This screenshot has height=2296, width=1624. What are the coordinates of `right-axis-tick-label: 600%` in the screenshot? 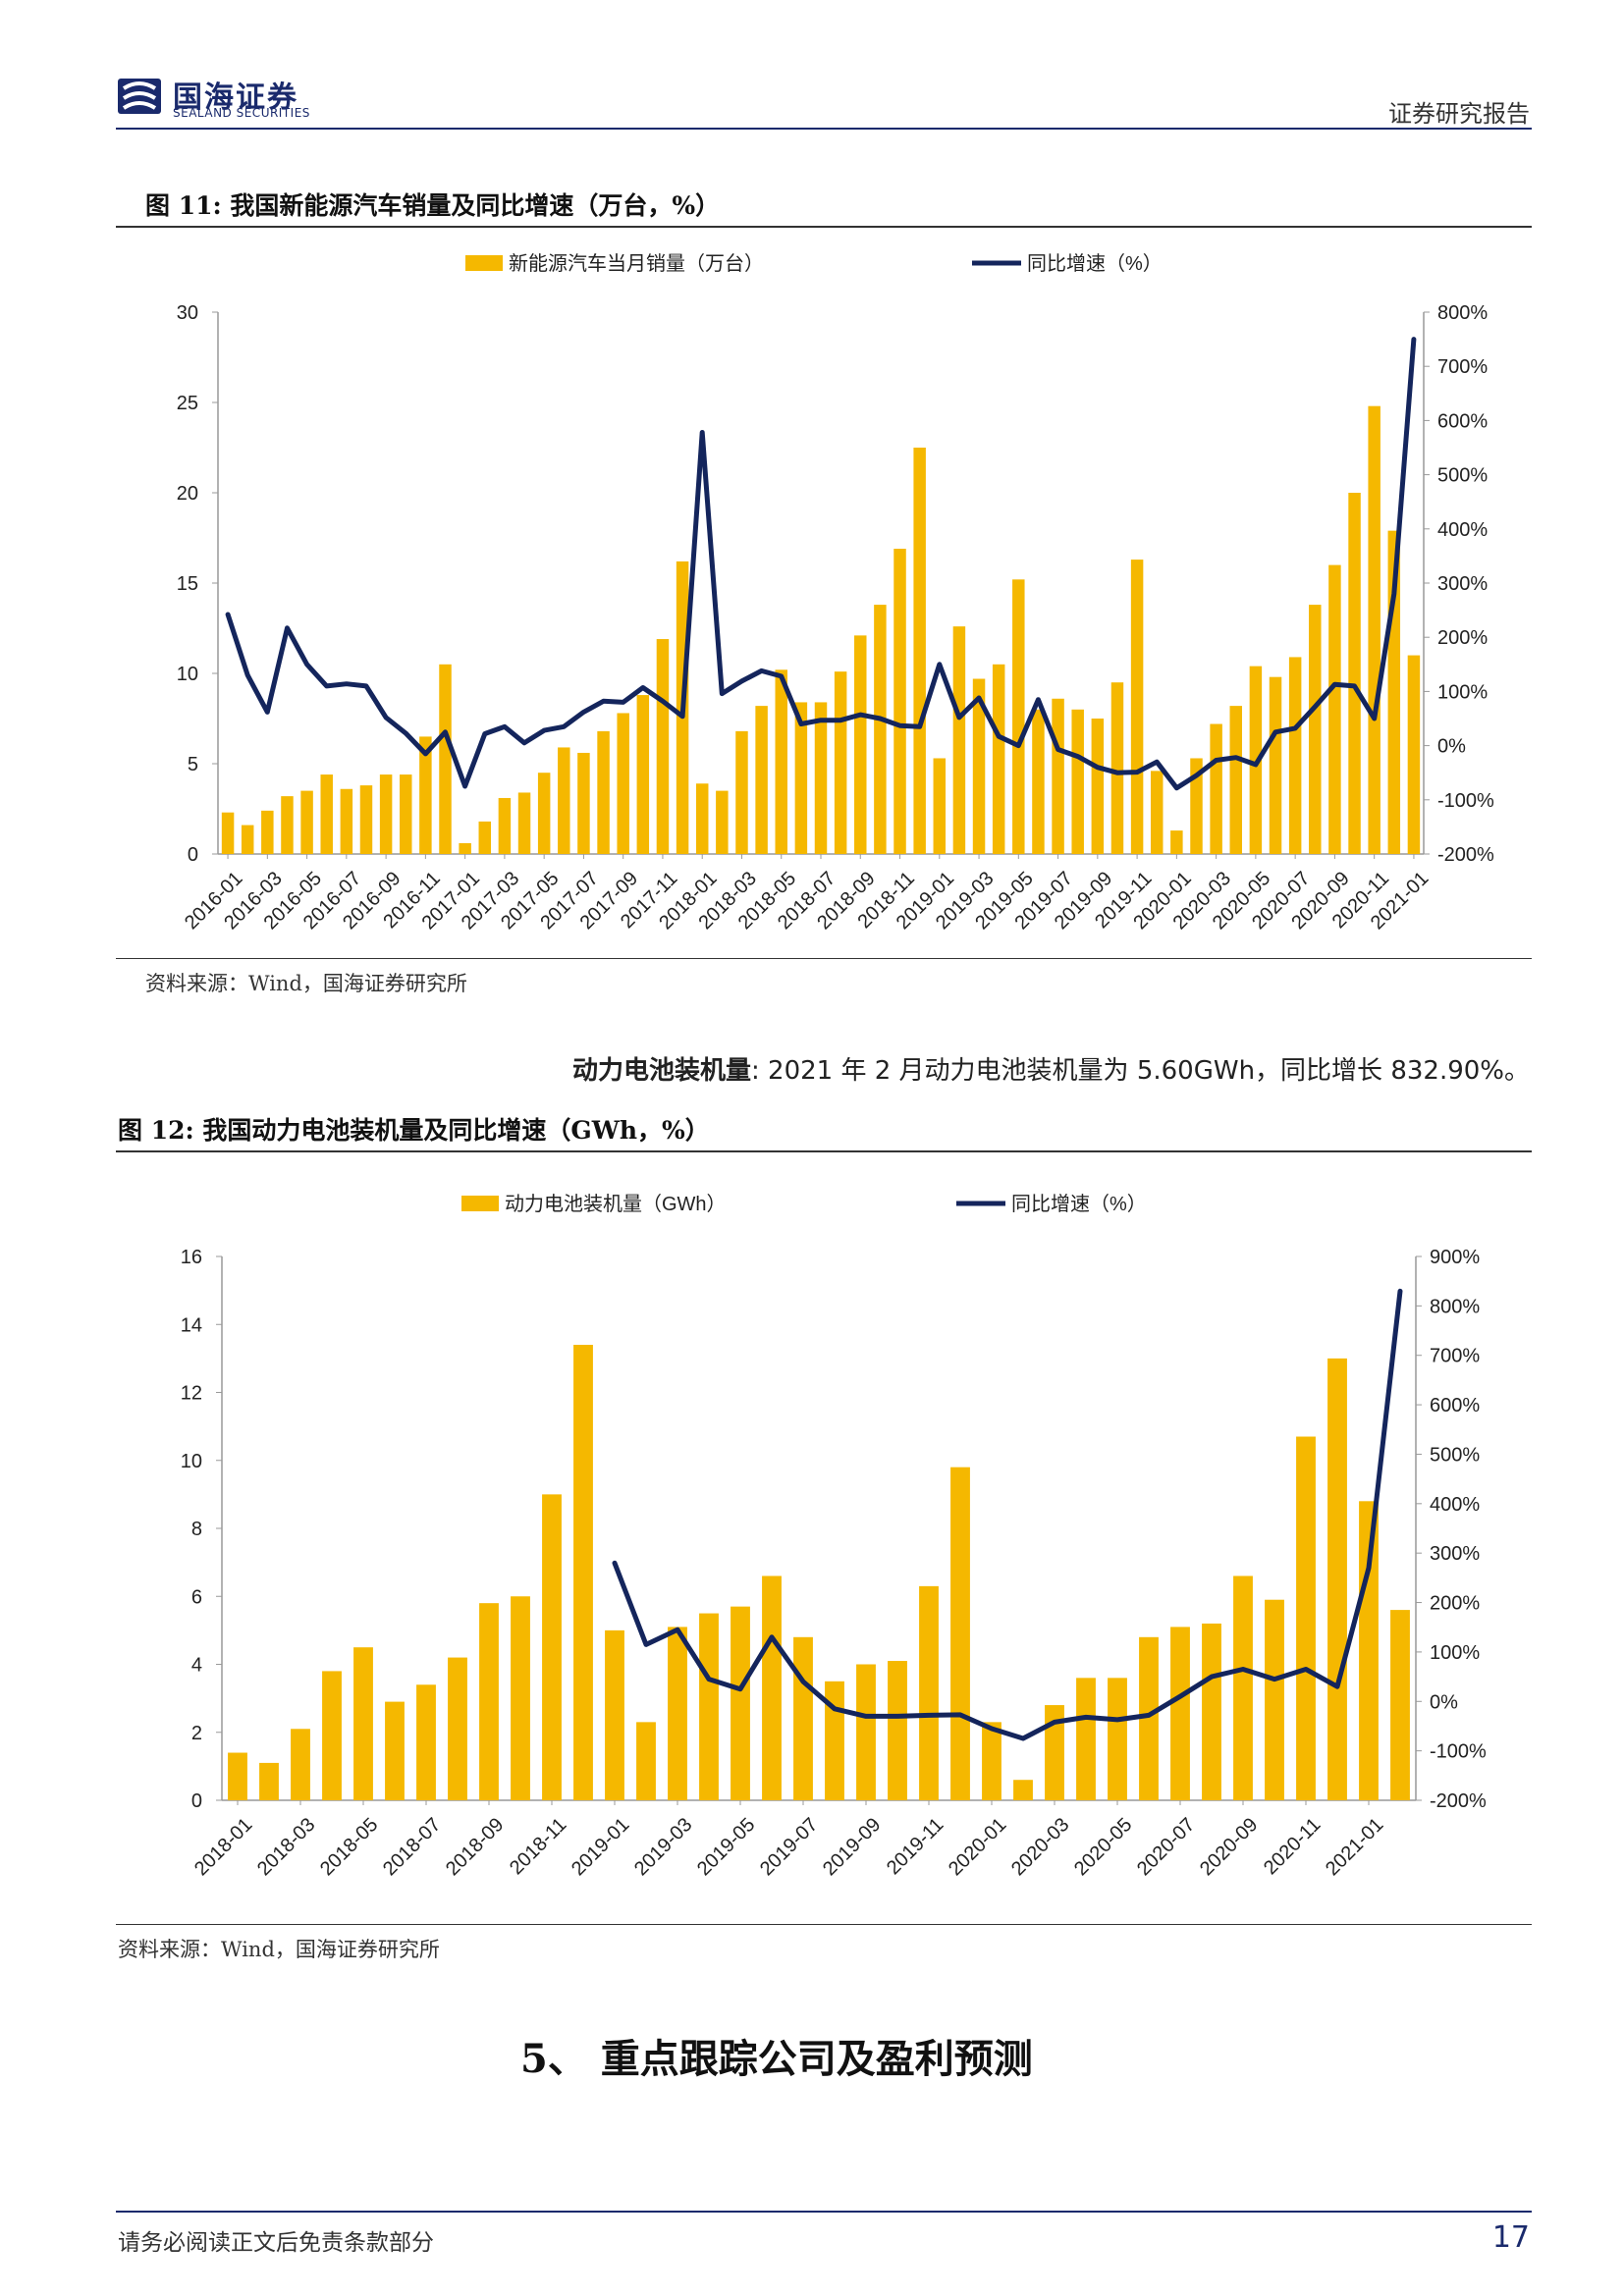 It's located at (1455, 1405).